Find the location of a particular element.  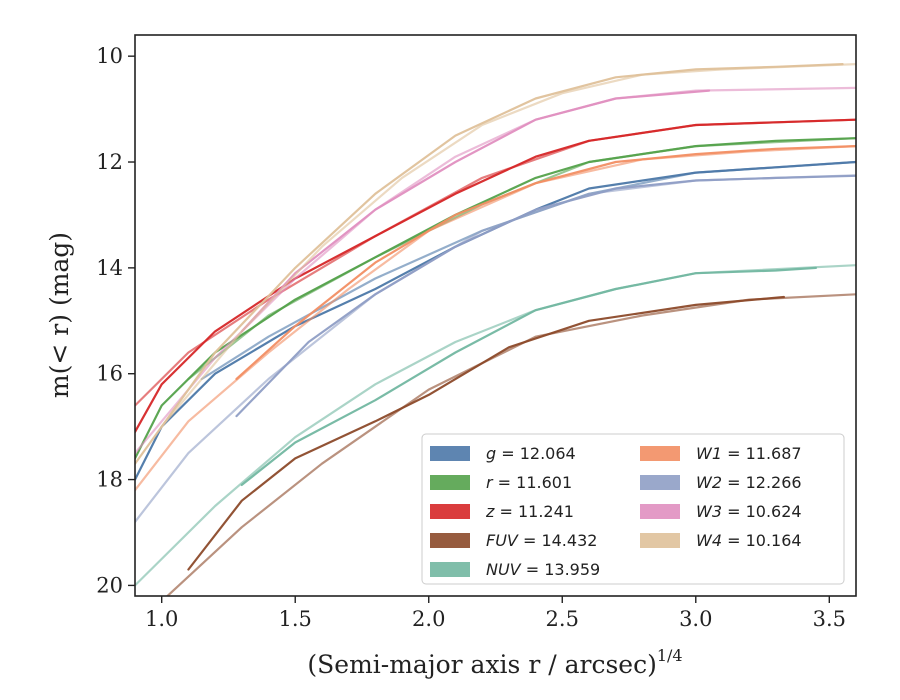

legend-swatch-fuv is located at coordinates (450, 540).